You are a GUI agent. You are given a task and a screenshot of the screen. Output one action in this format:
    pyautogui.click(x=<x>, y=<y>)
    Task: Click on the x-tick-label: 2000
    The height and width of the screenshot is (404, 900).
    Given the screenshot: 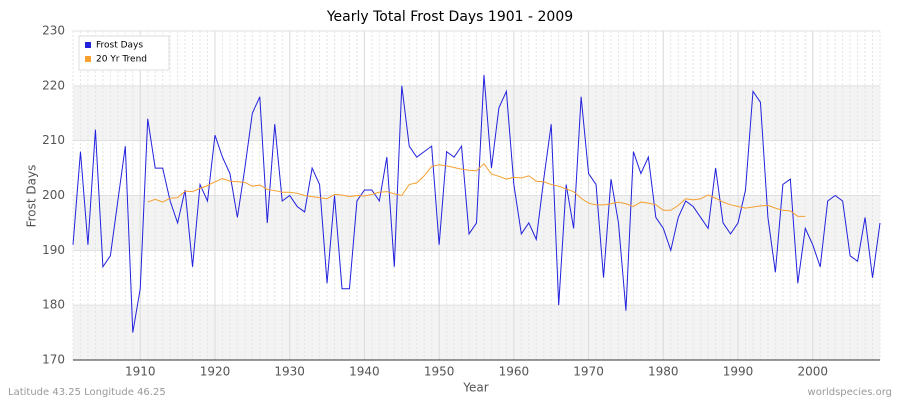 What is the action you would take?
    pyautogui.click(x=812, y=372)
    